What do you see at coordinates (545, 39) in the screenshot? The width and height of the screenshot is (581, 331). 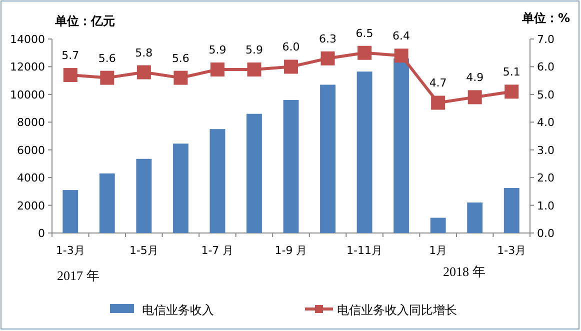 I see `y2-tick-label: 7.0` at bounding box center [545, 39].